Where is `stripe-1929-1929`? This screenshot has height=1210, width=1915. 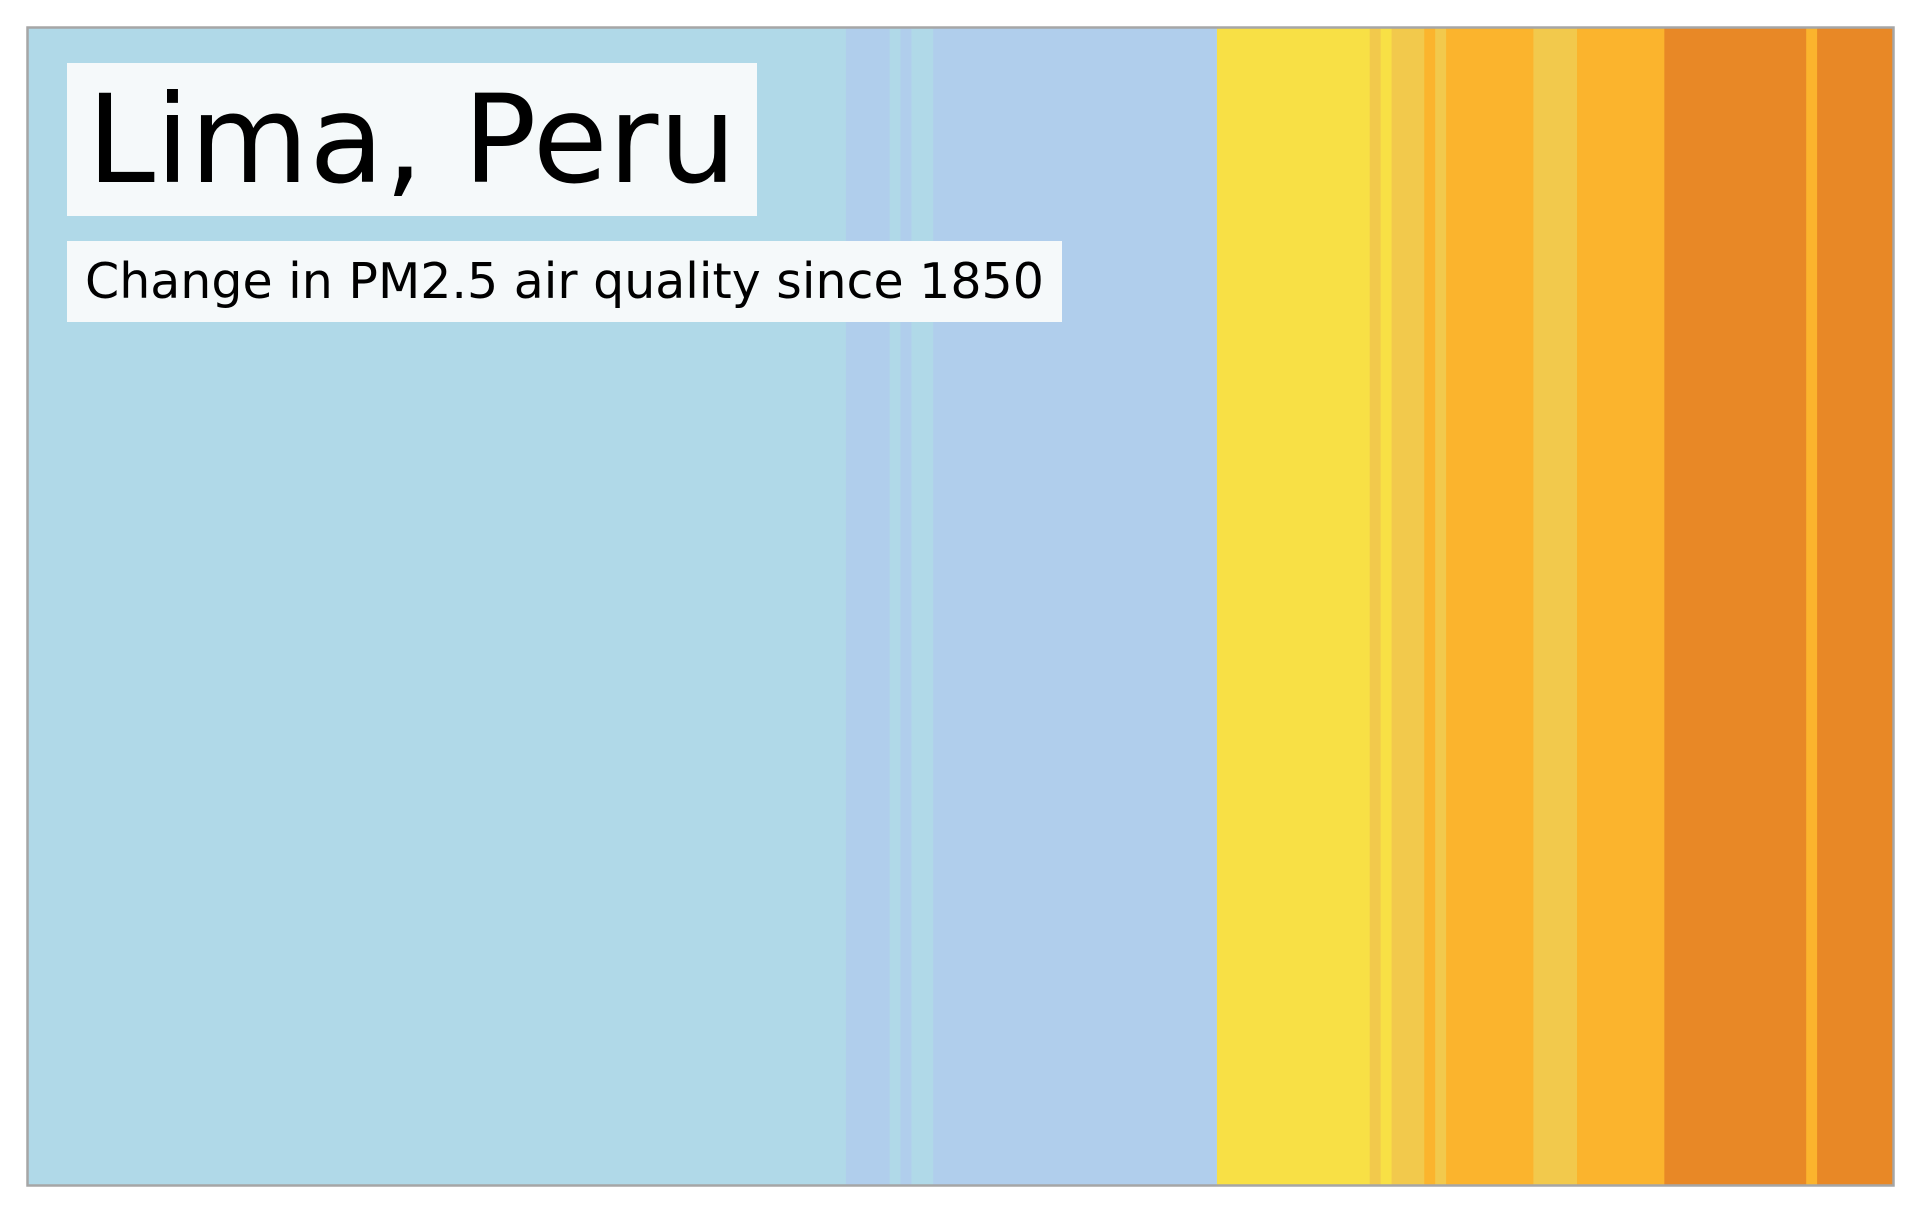
stripe-1929-1929 is located at coordinates (895, 606).